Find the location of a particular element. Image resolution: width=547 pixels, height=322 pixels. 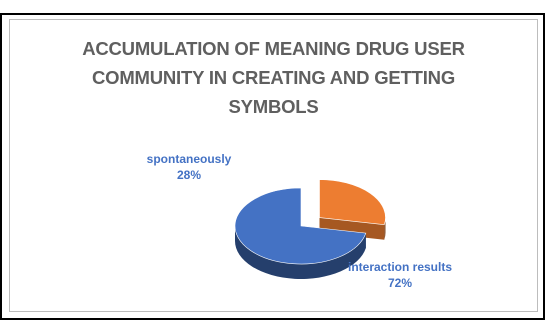

data-label-interaction-results-value: 72% is located at coordinates (400, 283).